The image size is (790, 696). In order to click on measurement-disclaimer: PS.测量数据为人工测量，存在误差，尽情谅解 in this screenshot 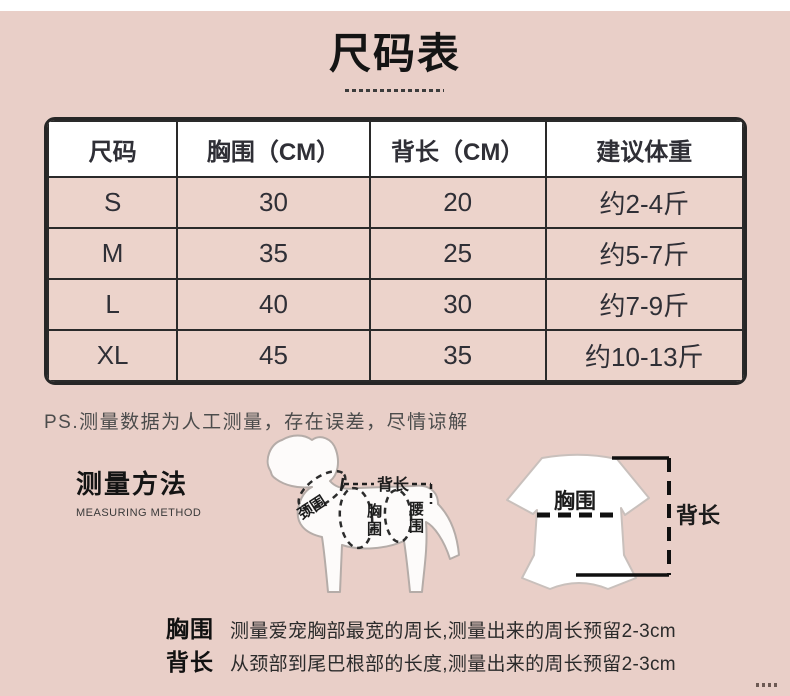, I will do `click(256, 422)`.